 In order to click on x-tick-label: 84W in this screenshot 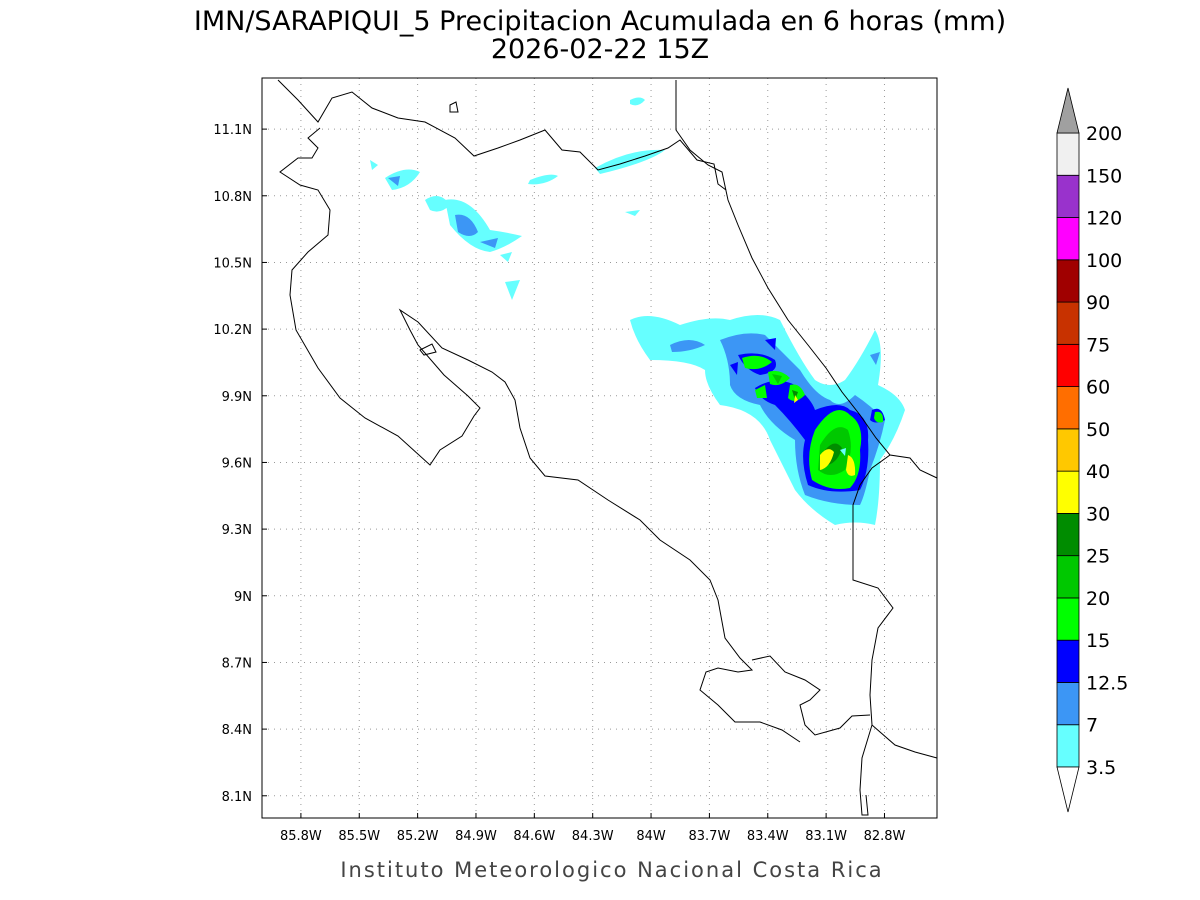, I will do `click(651, 836)`.